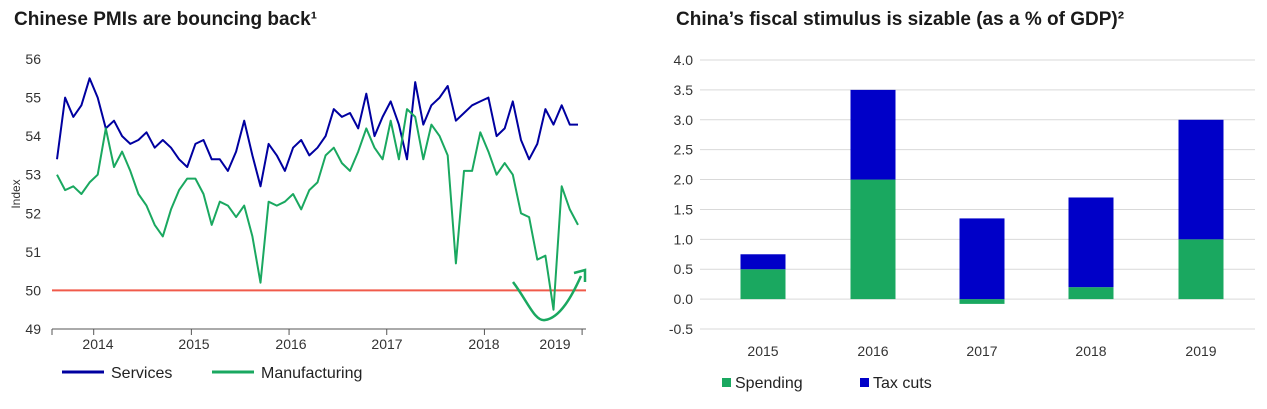 Image resolution: width=1267 pixels, height=409 pixels. Describe the element at coordinates (684, 269) in the screenshot. I see `y-tick-label: 0.5` at that location.